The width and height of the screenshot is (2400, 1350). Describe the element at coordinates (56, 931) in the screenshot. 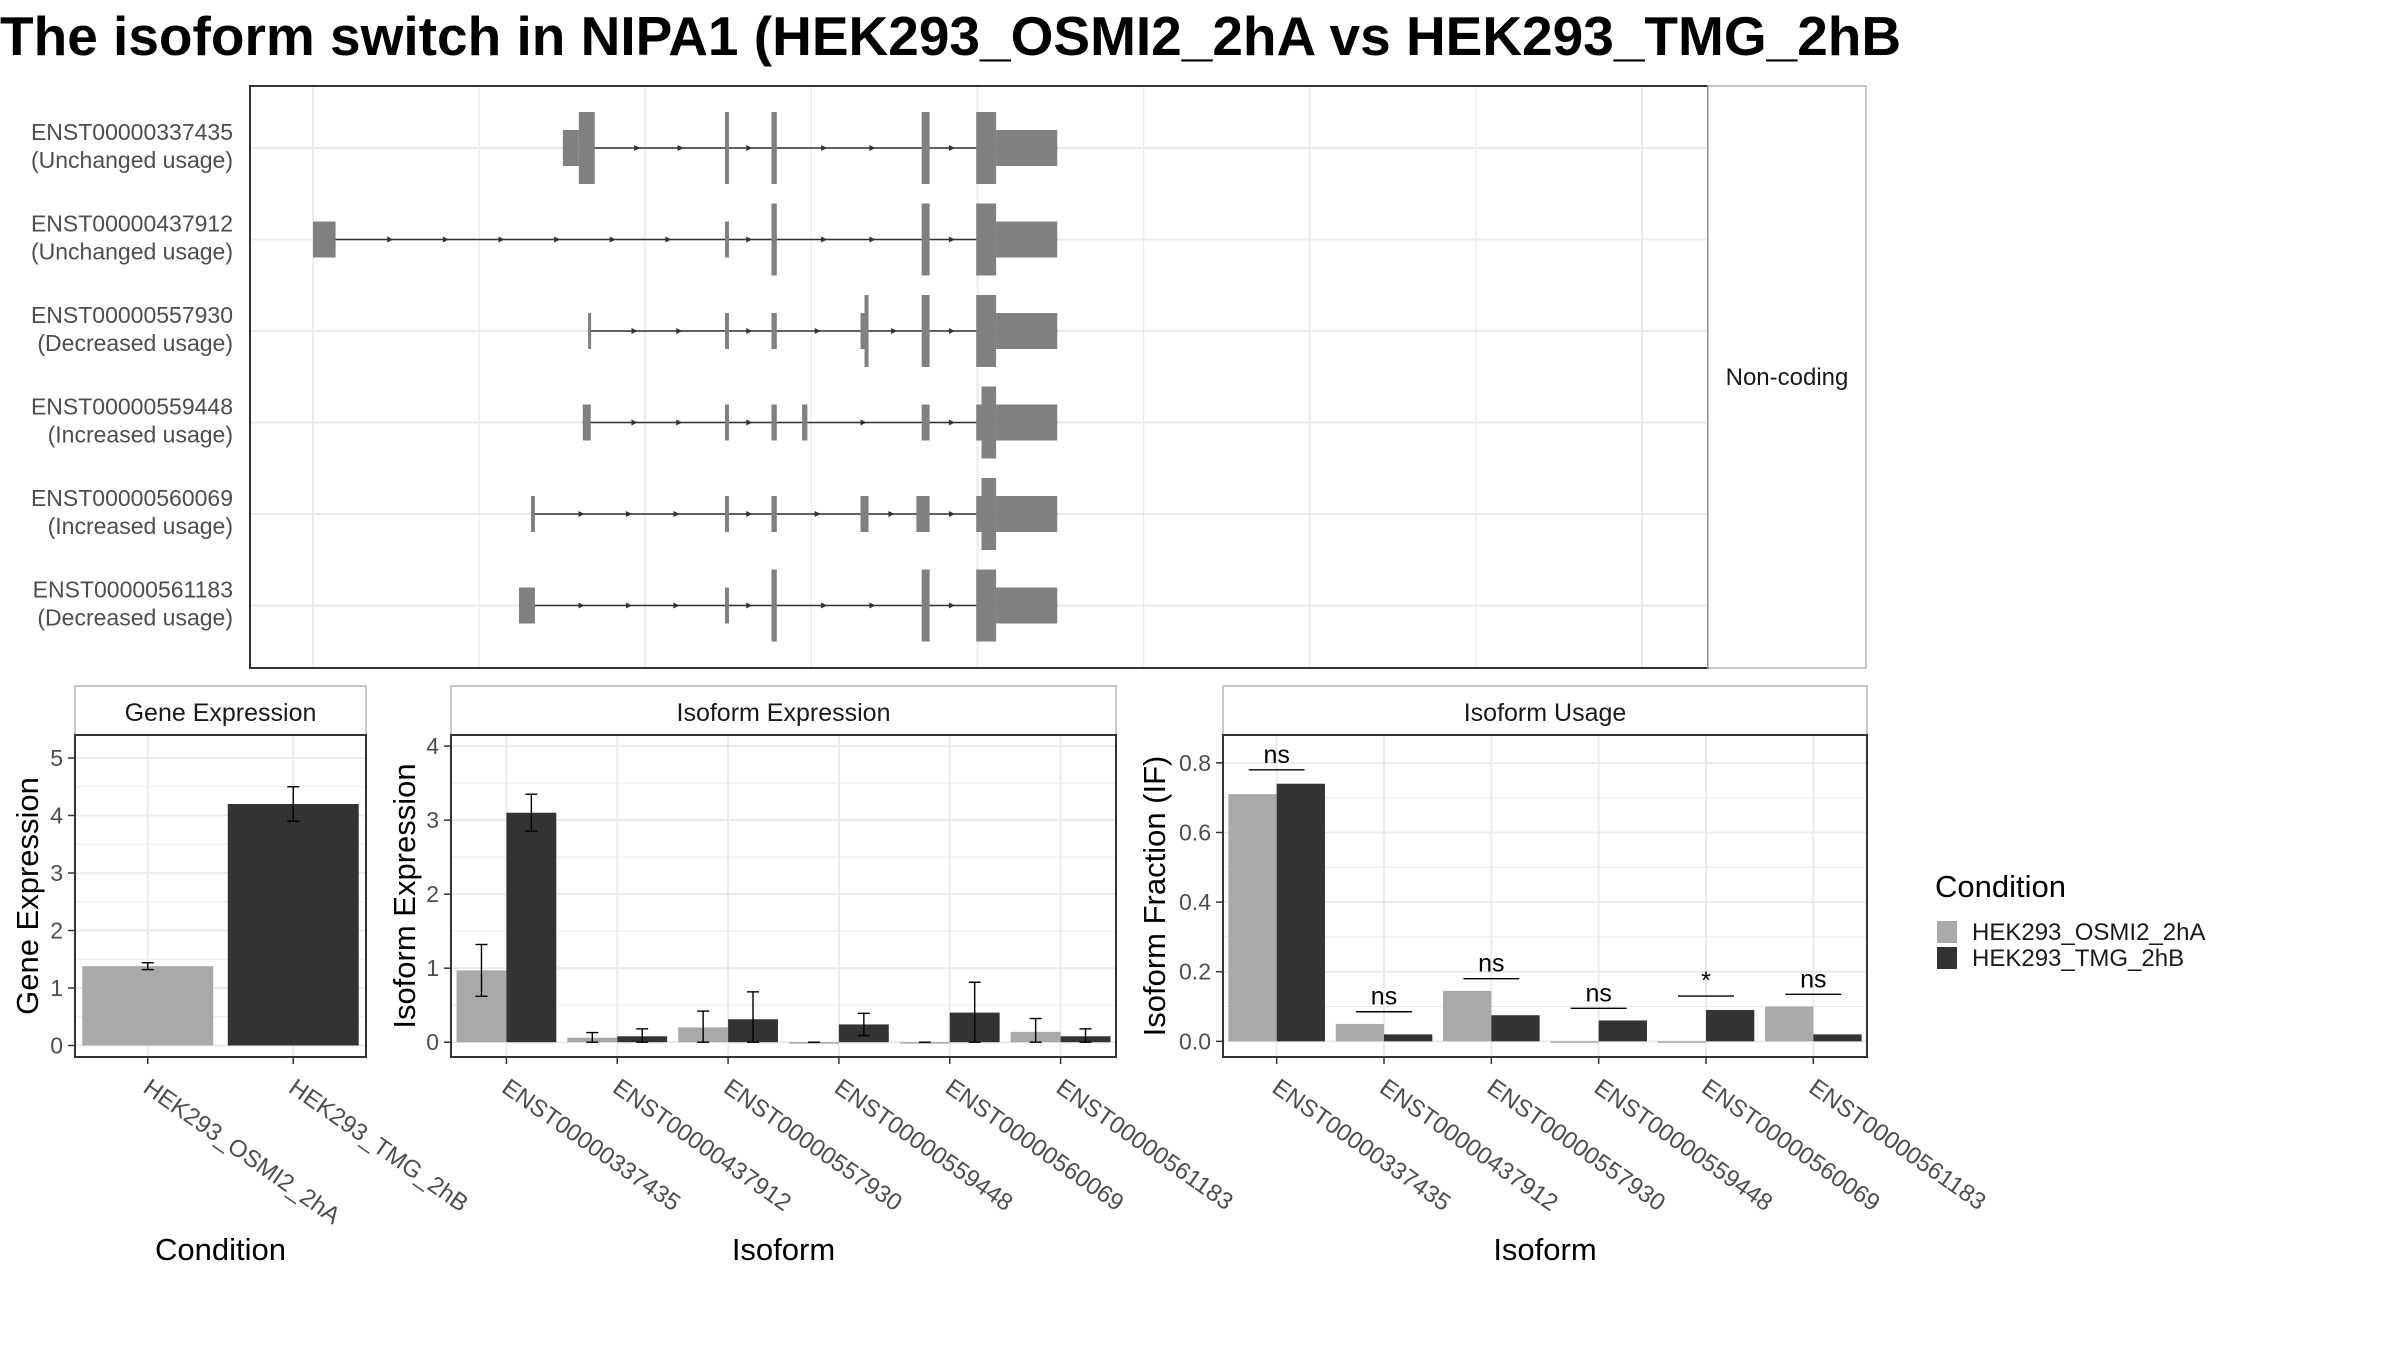

I see `gene-expression-ytick-label: 2` at that location.